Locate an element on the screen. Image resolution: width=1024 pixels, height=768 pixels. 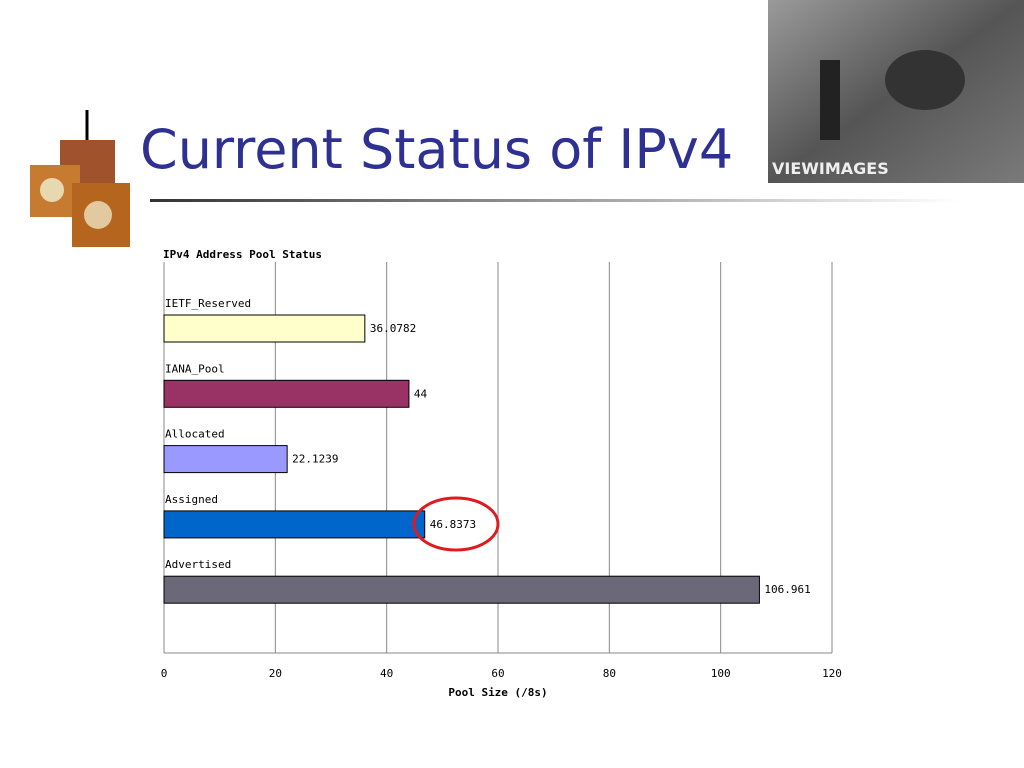
x-tick-label: 40 is located at coordinates (386, 673).